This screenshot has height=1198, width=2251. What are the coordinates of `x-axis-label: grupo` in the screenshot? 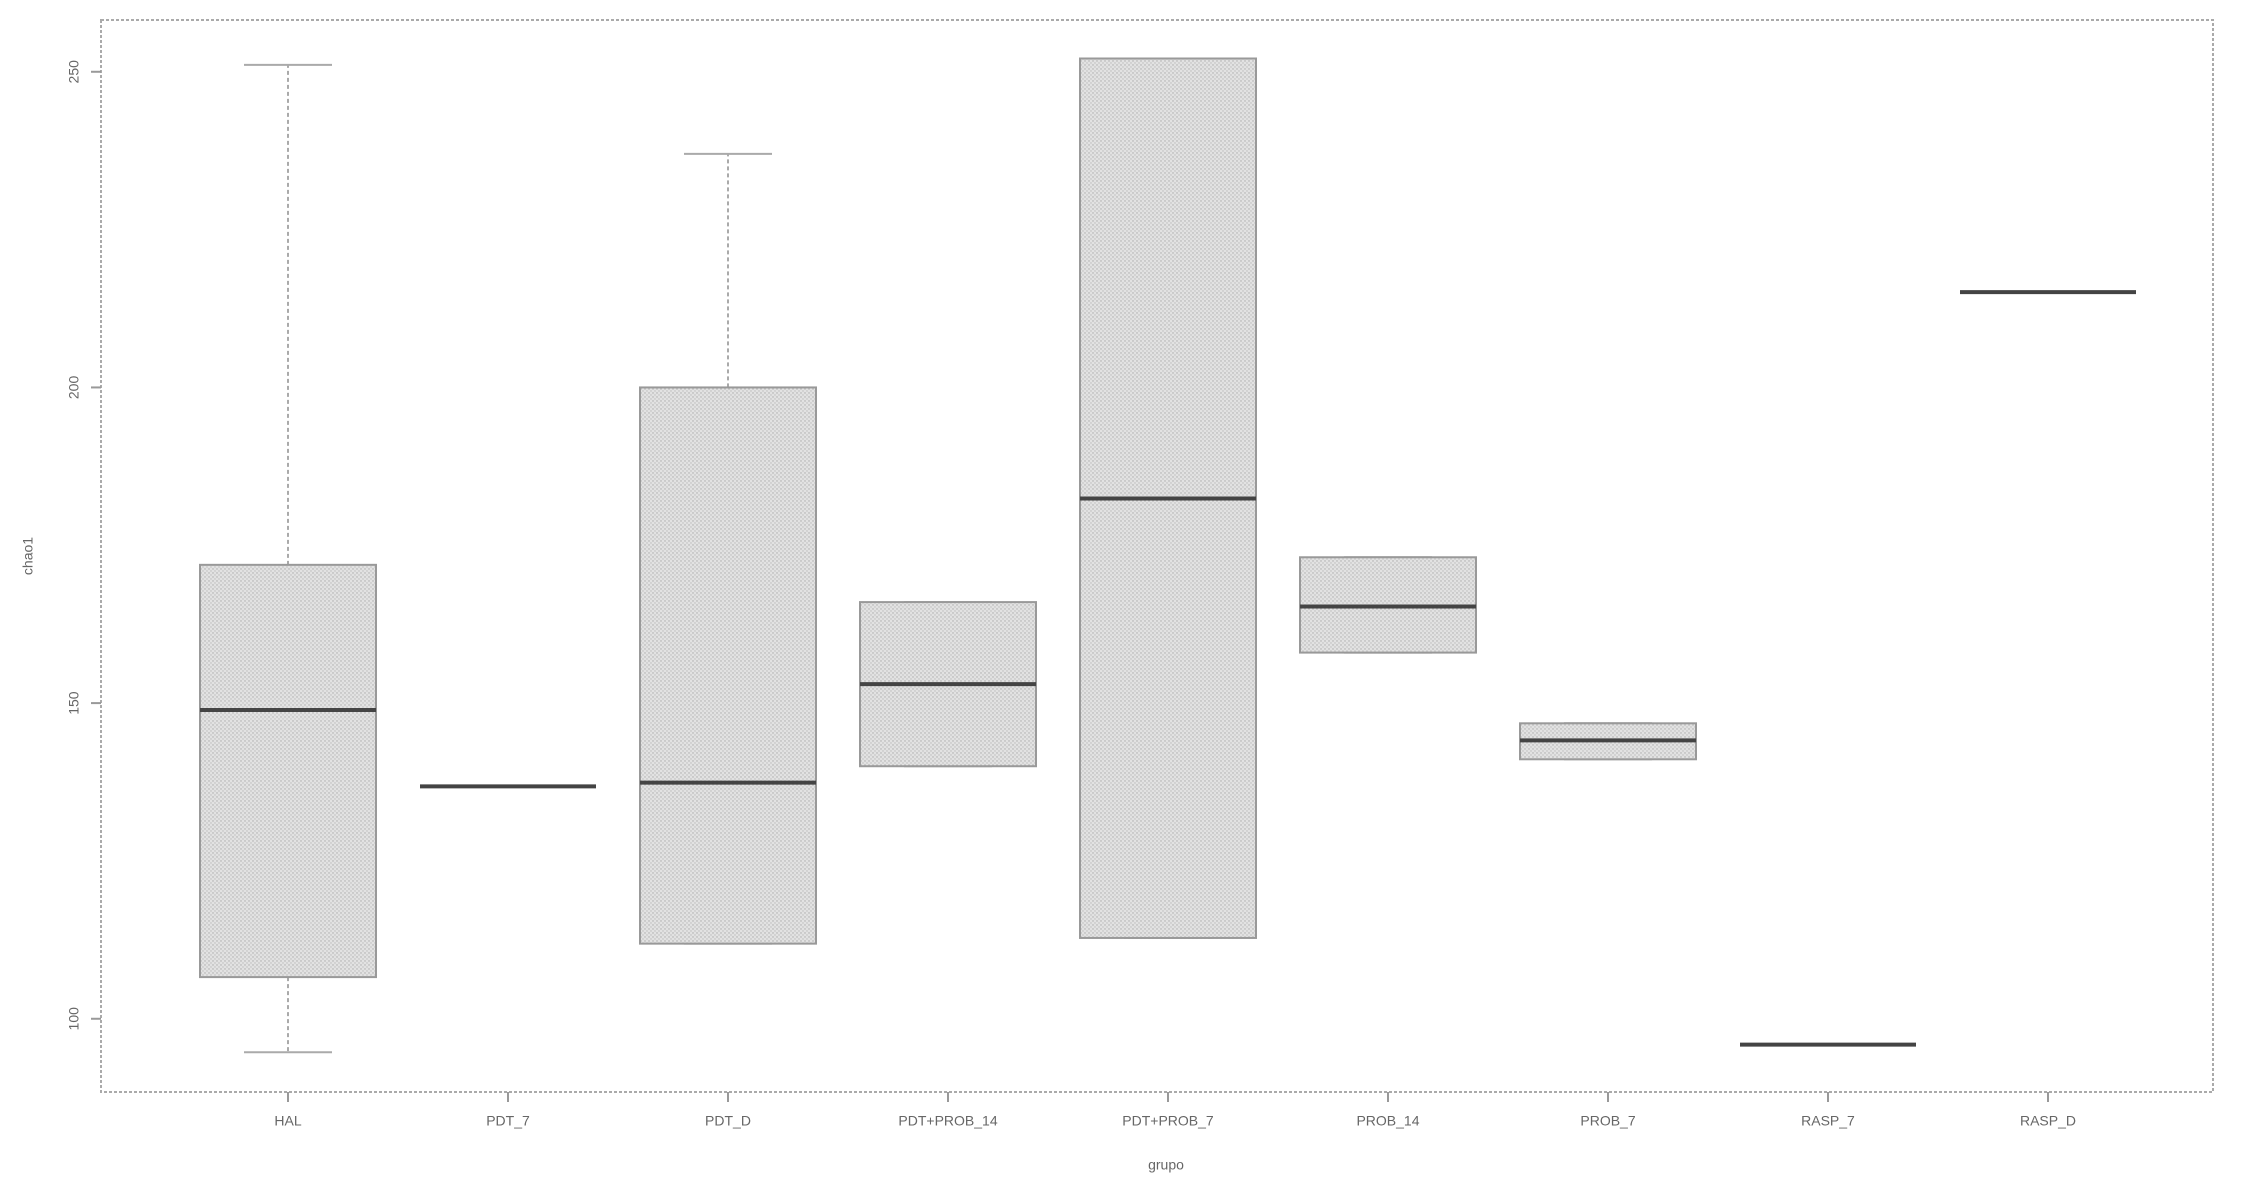 It's located at (1166, 1165).